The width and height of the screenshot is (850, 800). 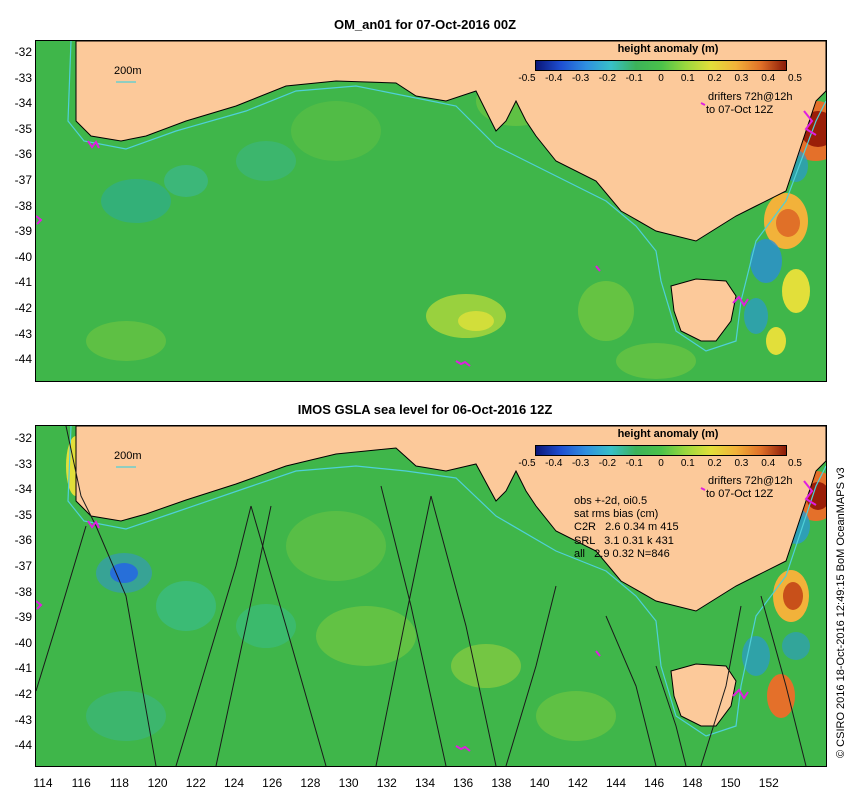 I want to click on longitude-tick-label: 124, so click(x=234, y=783).